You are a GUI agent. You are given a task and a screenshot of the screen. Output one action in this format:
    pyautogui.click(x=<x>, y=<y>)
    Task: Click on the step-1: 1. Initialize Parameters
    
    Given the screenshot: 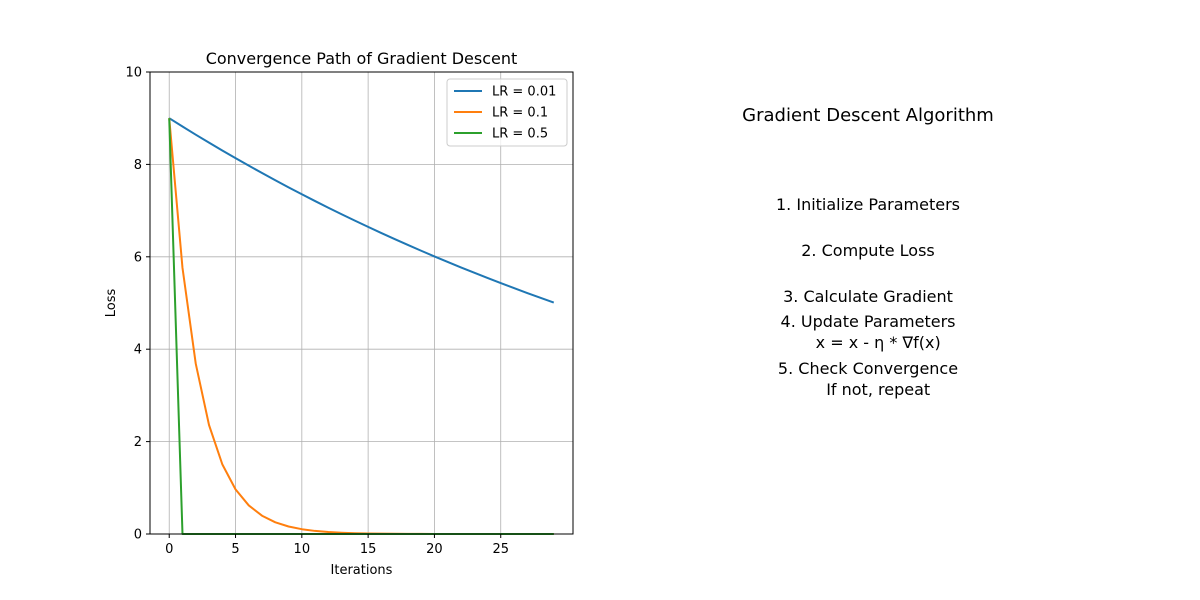 What is the action you would take?
    pyautogui.click(x=868, y=204)
    